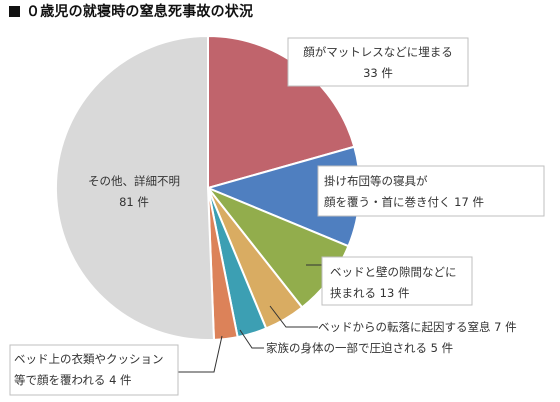  What do you see at coordinates (89, 359) in the screenshot?
I see `slice-label-5-line-0: ベッド上の衣類やクッション` at bounding box center [89, 359].